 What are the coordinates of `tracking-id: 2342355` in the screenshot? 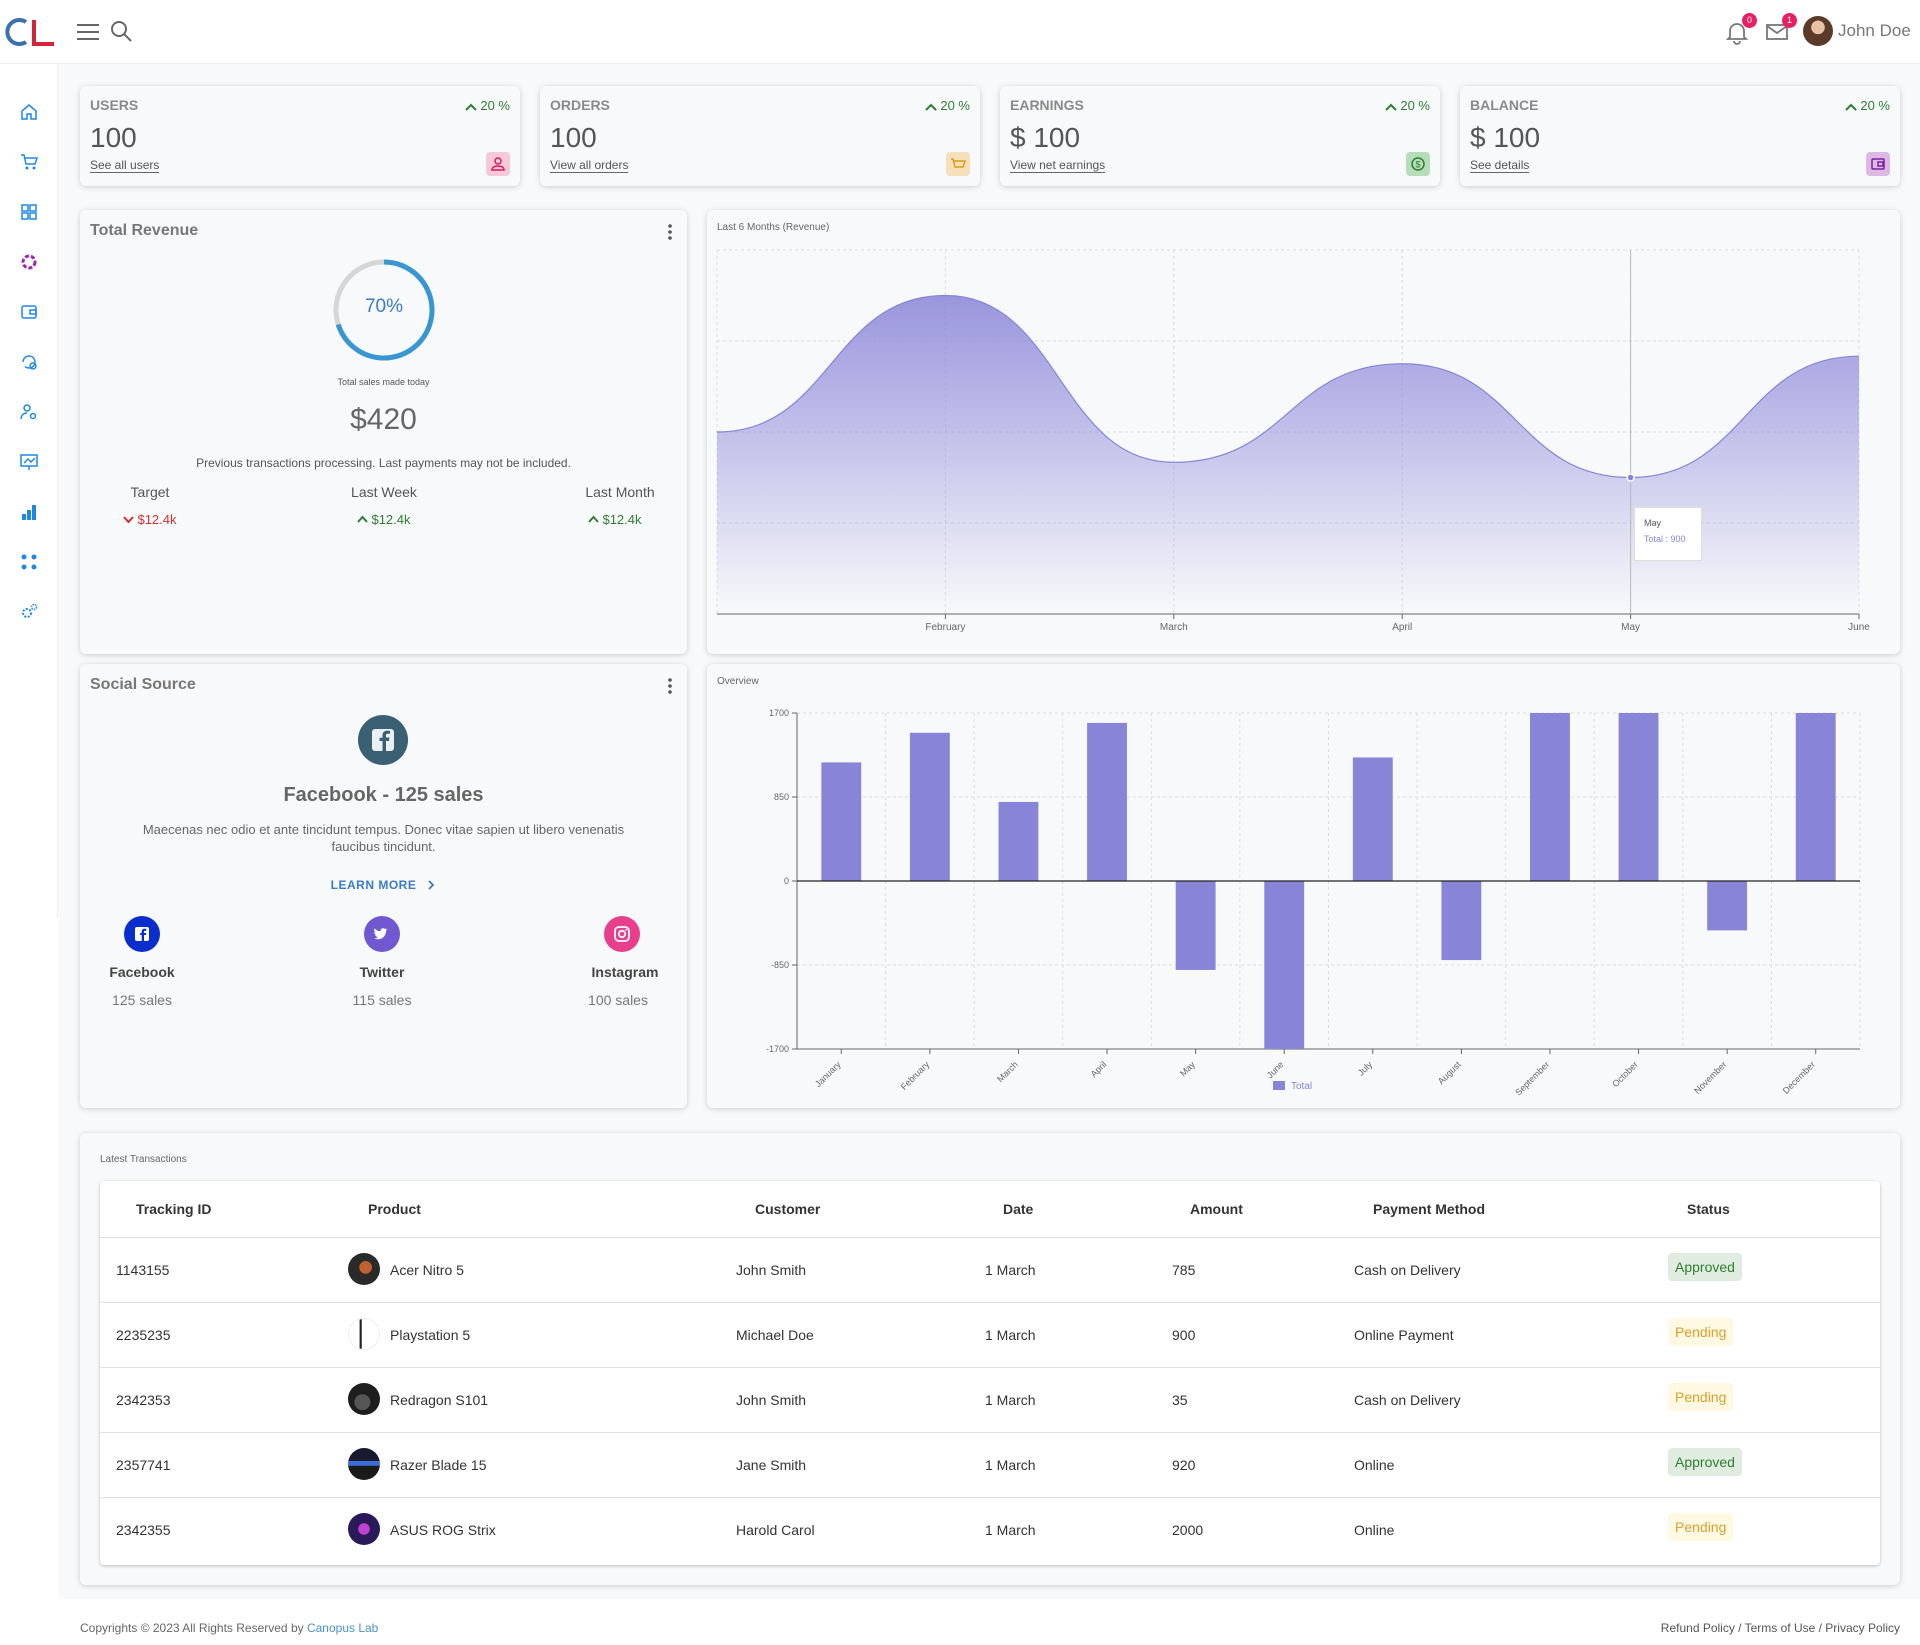 It's located at (143, 1530).